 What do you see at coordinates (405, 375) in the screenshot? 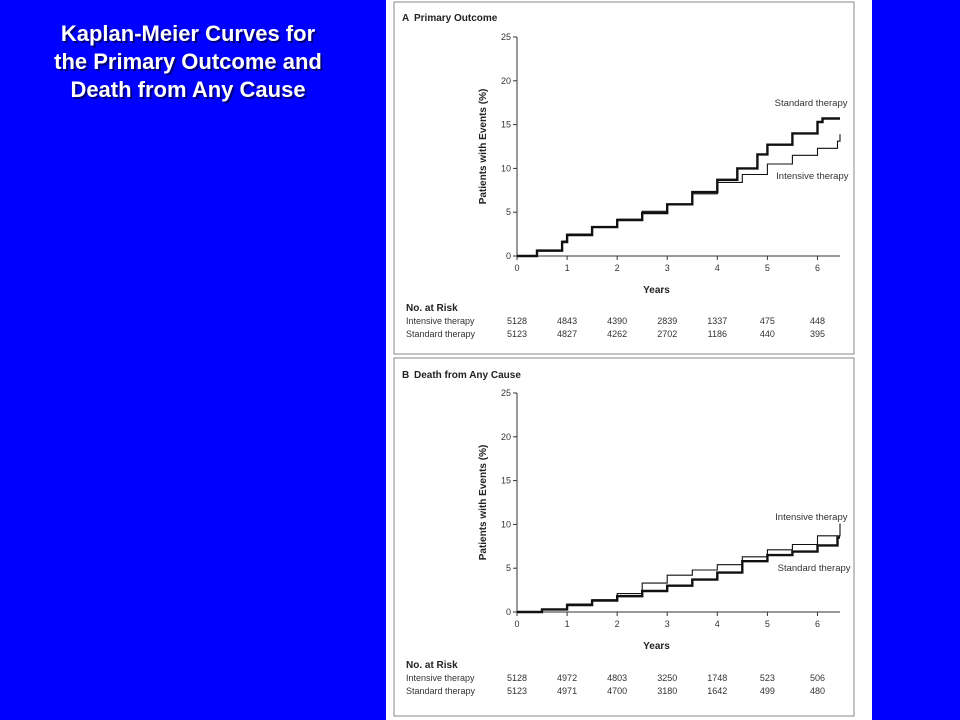
I see `panel-letter: B` at bounding box center [405, 375].